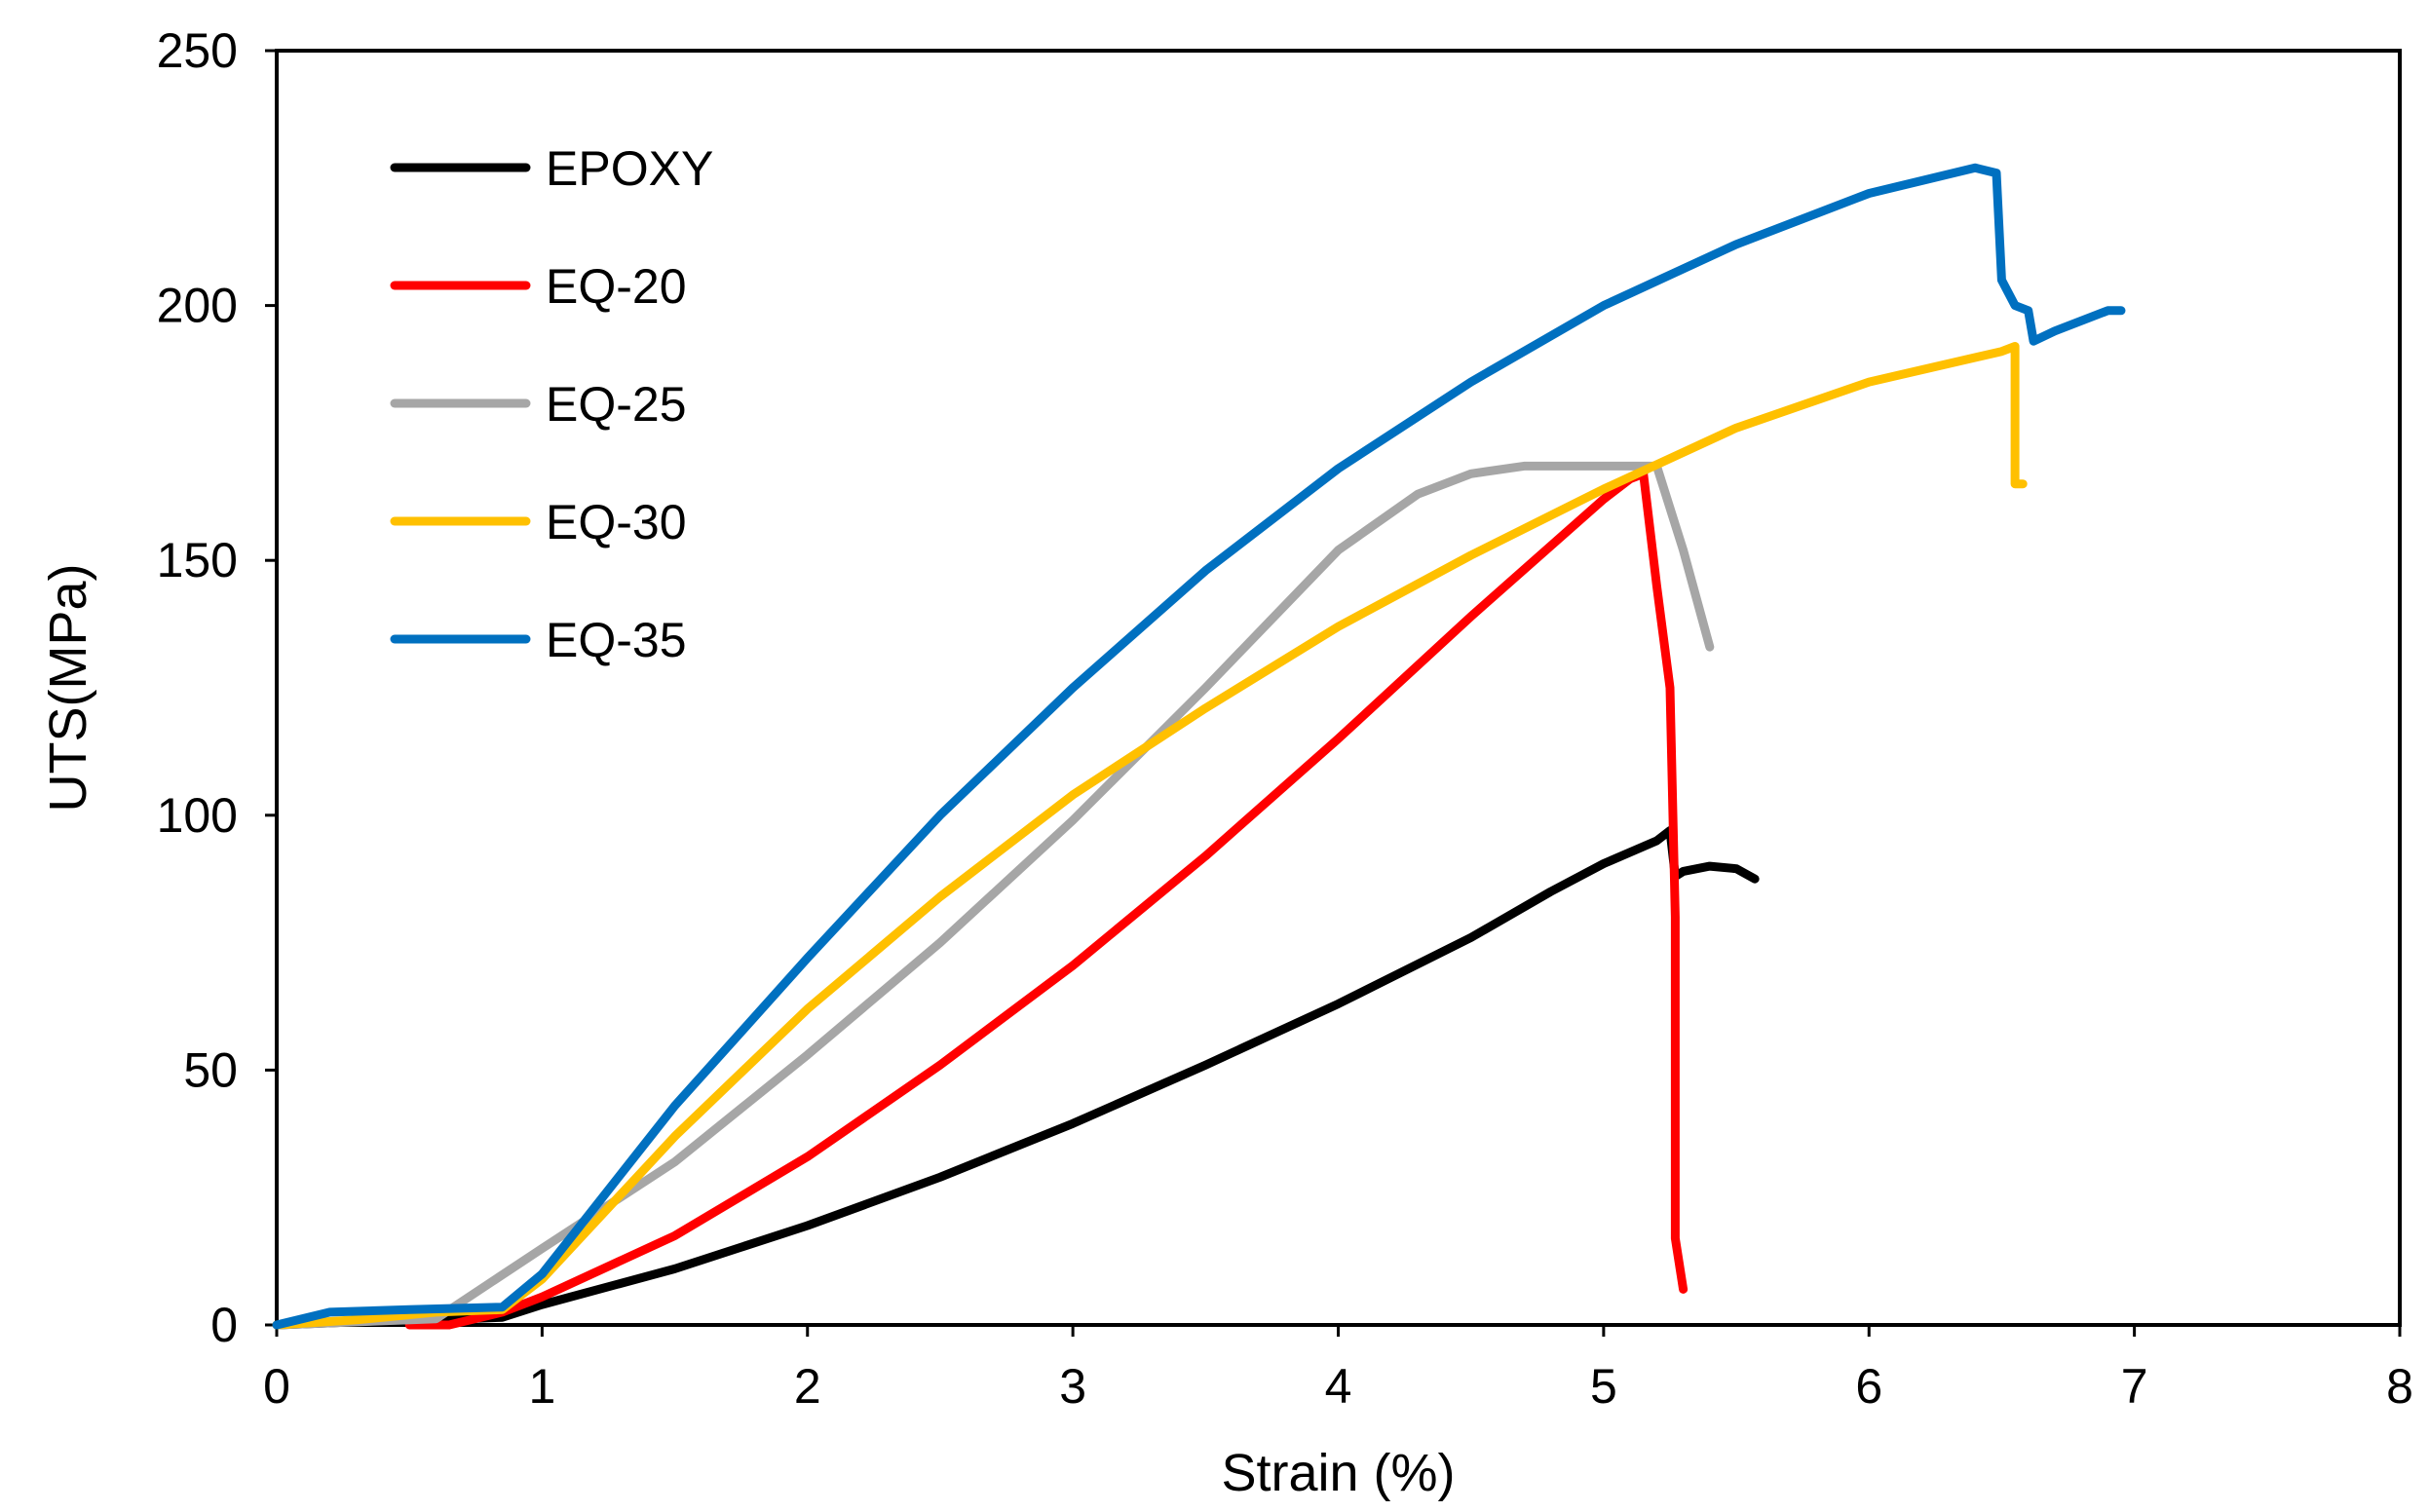 Image resolution: width=2429 pixels, height=1512 pixels. I want to click on x-tick-label: 5, so click(1603, 1386).